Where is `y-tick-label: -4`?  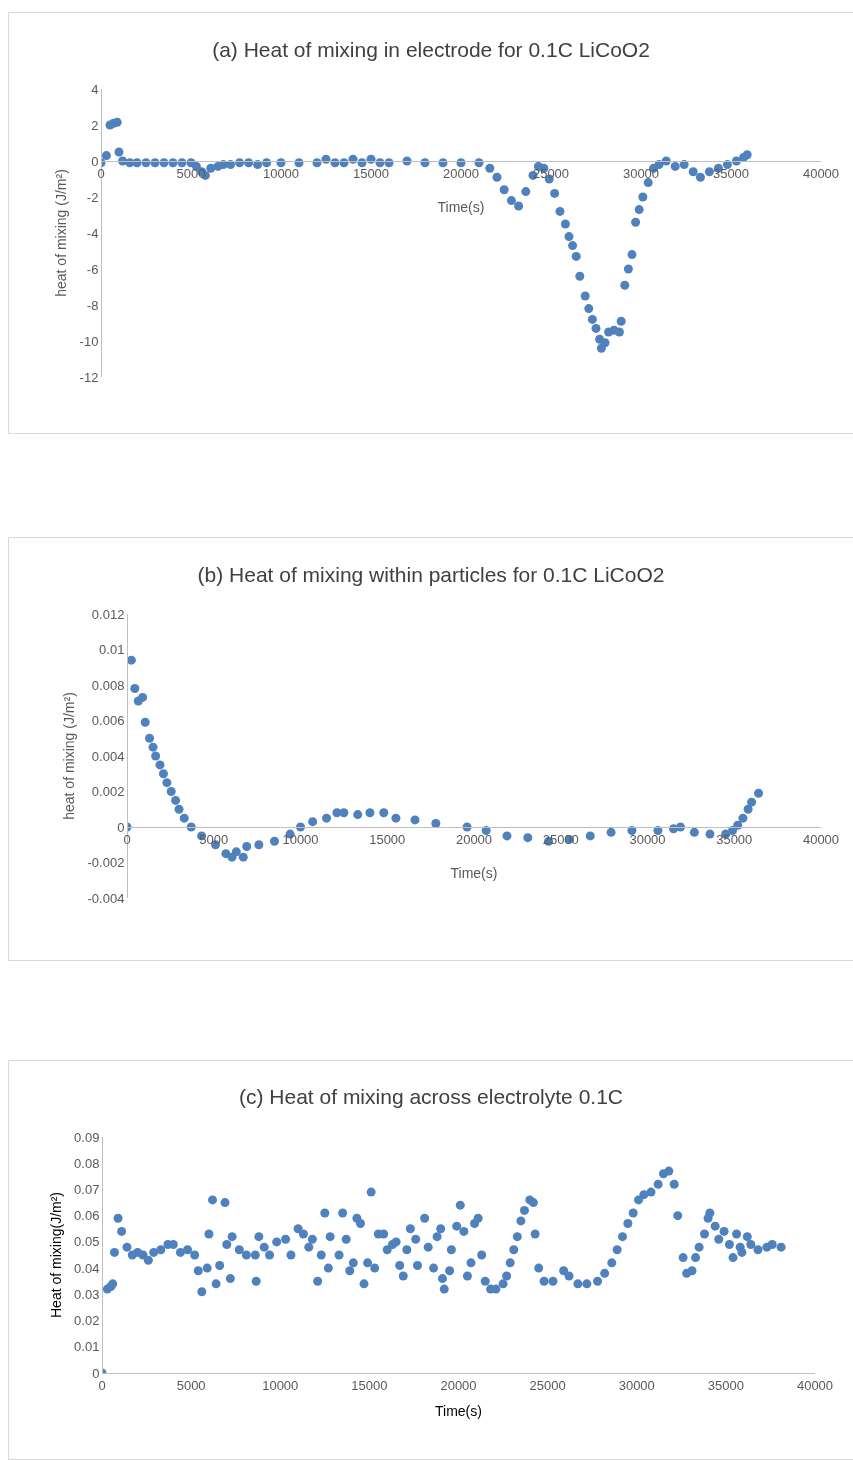
y-tick-label: -4 is located at coordinates (92, 233).